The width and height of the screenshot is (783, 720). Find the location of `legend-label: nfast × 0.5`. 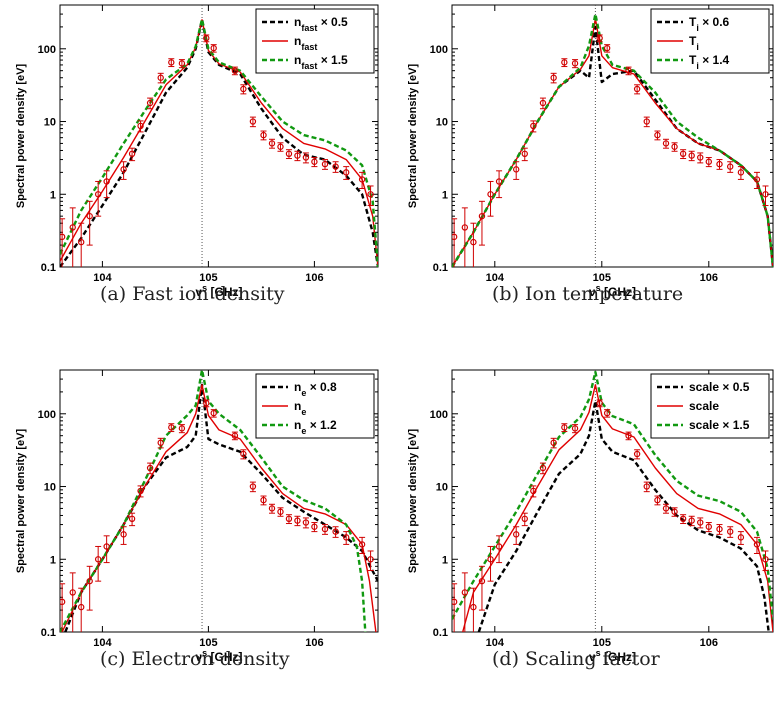

legend-label: nfast × 0.5 is located at coordinates (321, 24).